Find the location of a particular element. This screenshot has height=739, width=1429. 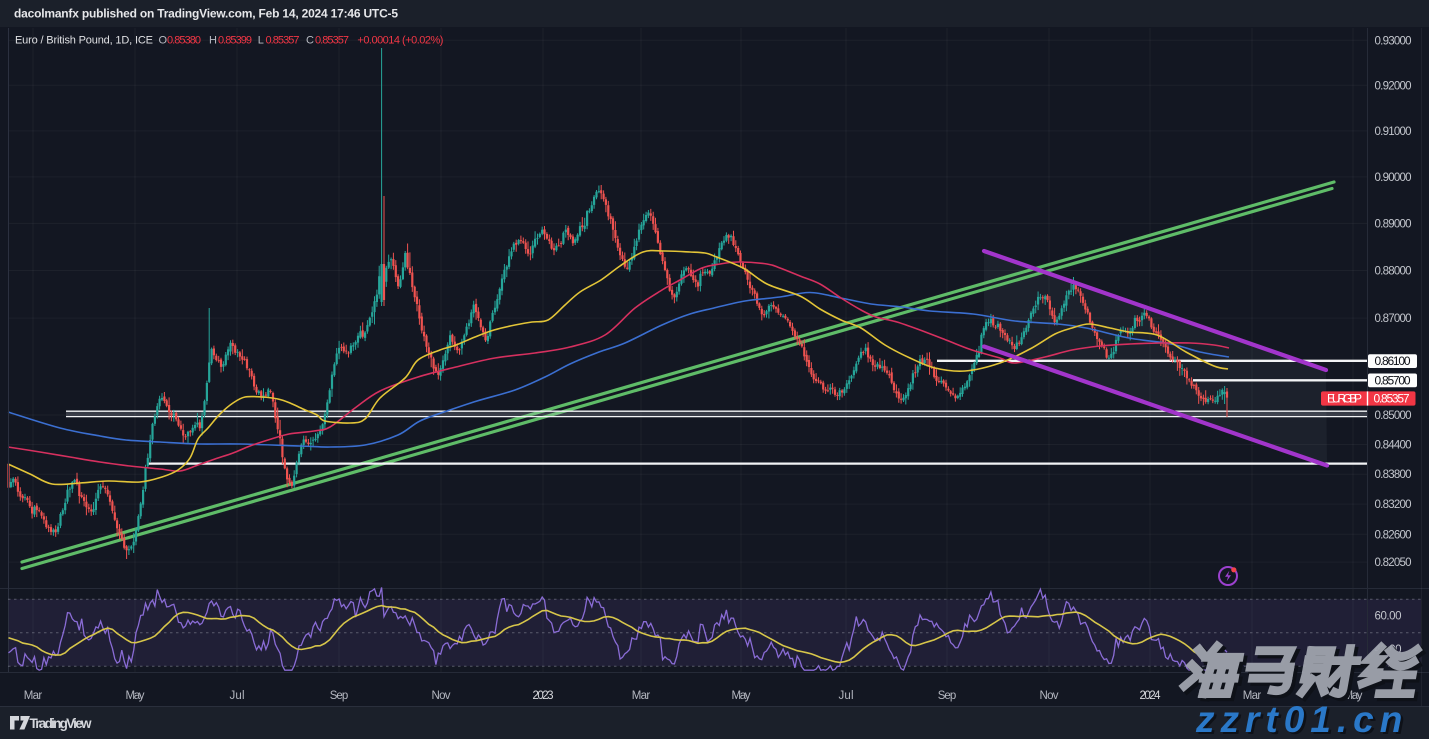

svg-text: +0.00014 (+0.02%) is located at coordinates (400, 41).